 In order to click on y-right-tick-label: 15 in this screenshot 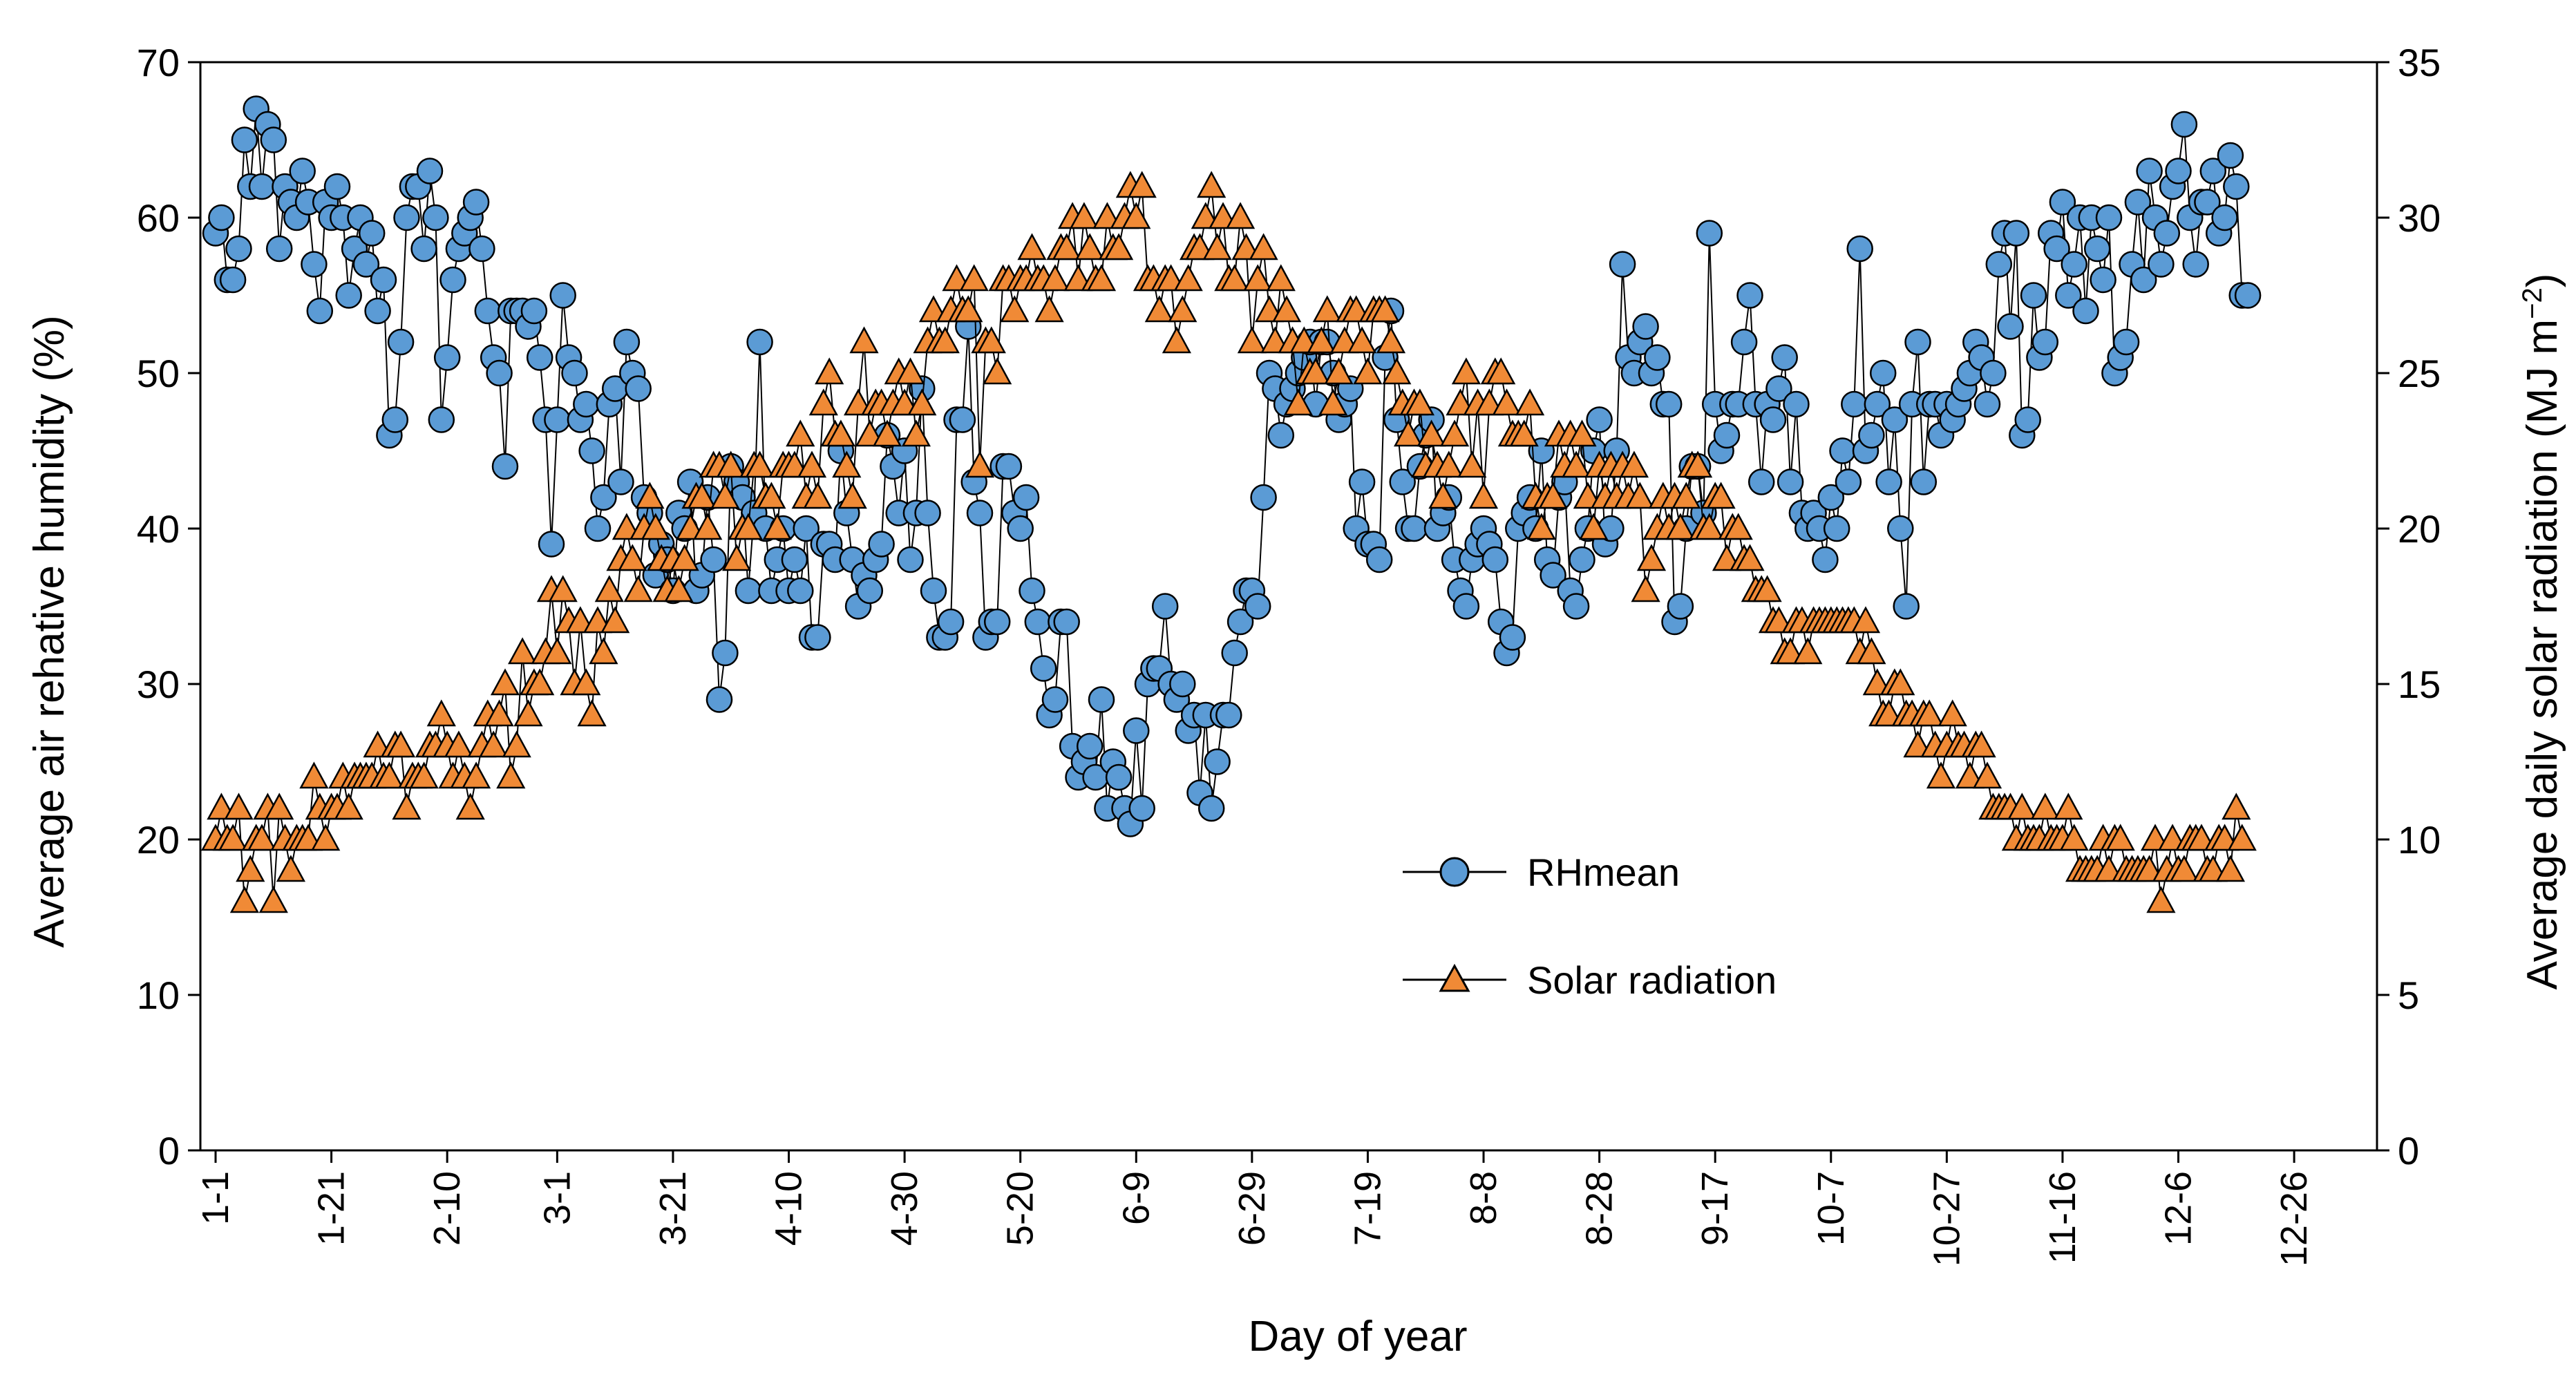, I will do `click(2419, 684)`.